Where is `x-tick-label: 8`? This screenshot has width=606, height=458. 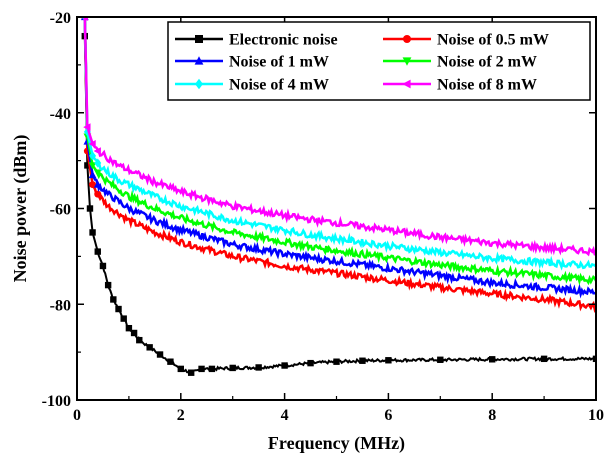 x-tick-label: 8 is located at coordinates (492, 415).